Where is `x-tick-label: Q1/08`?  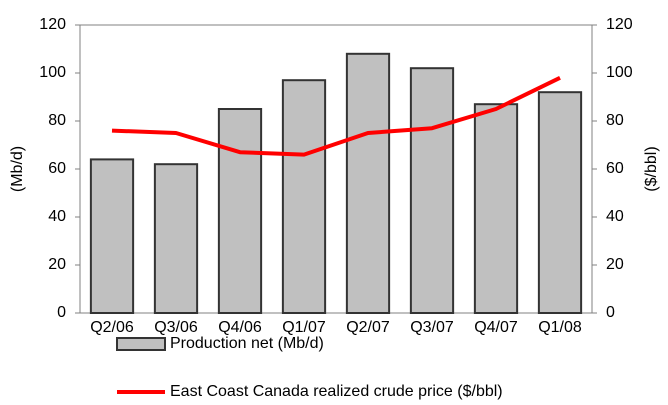 x-tick-label: Q1/08 is located at coordinates (560, 327).